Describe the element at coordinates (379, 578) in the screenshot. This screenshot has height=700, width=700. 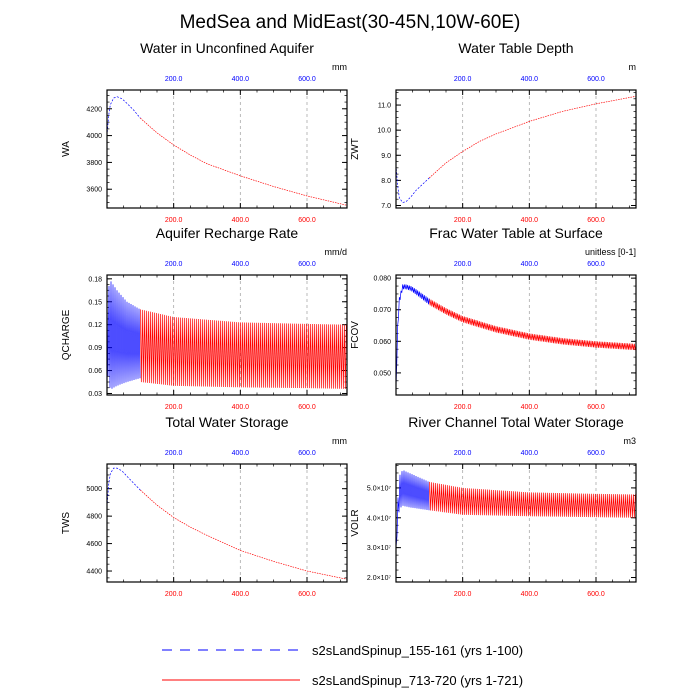
I see `y-tick-label: 2.0×10⁷` at that location.